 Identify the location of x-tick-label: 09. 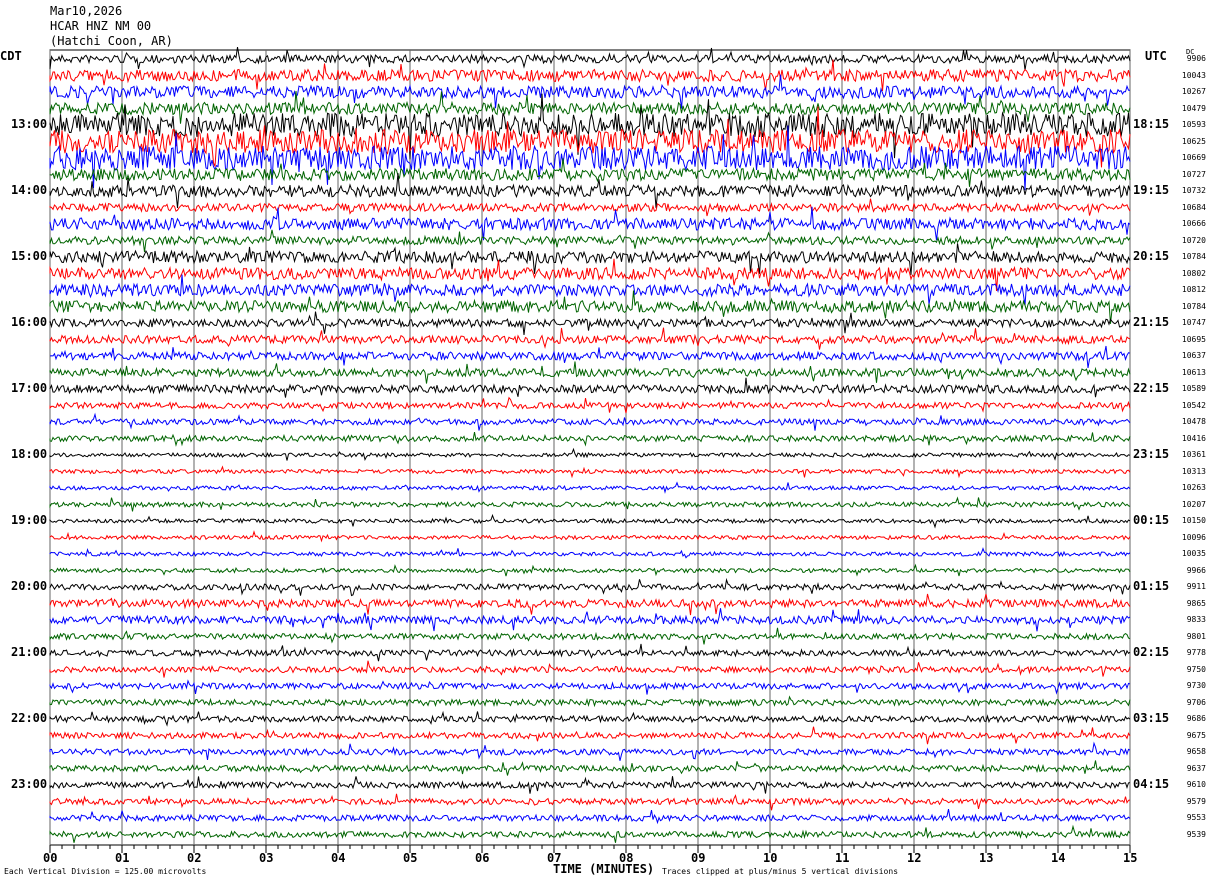
(698, 858).